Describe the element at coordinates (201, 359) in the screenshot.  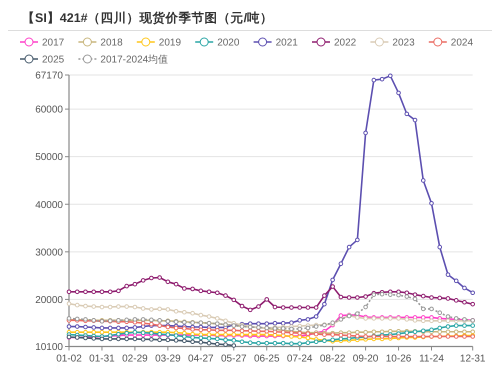
I see `xtick: 04-27` at that location.